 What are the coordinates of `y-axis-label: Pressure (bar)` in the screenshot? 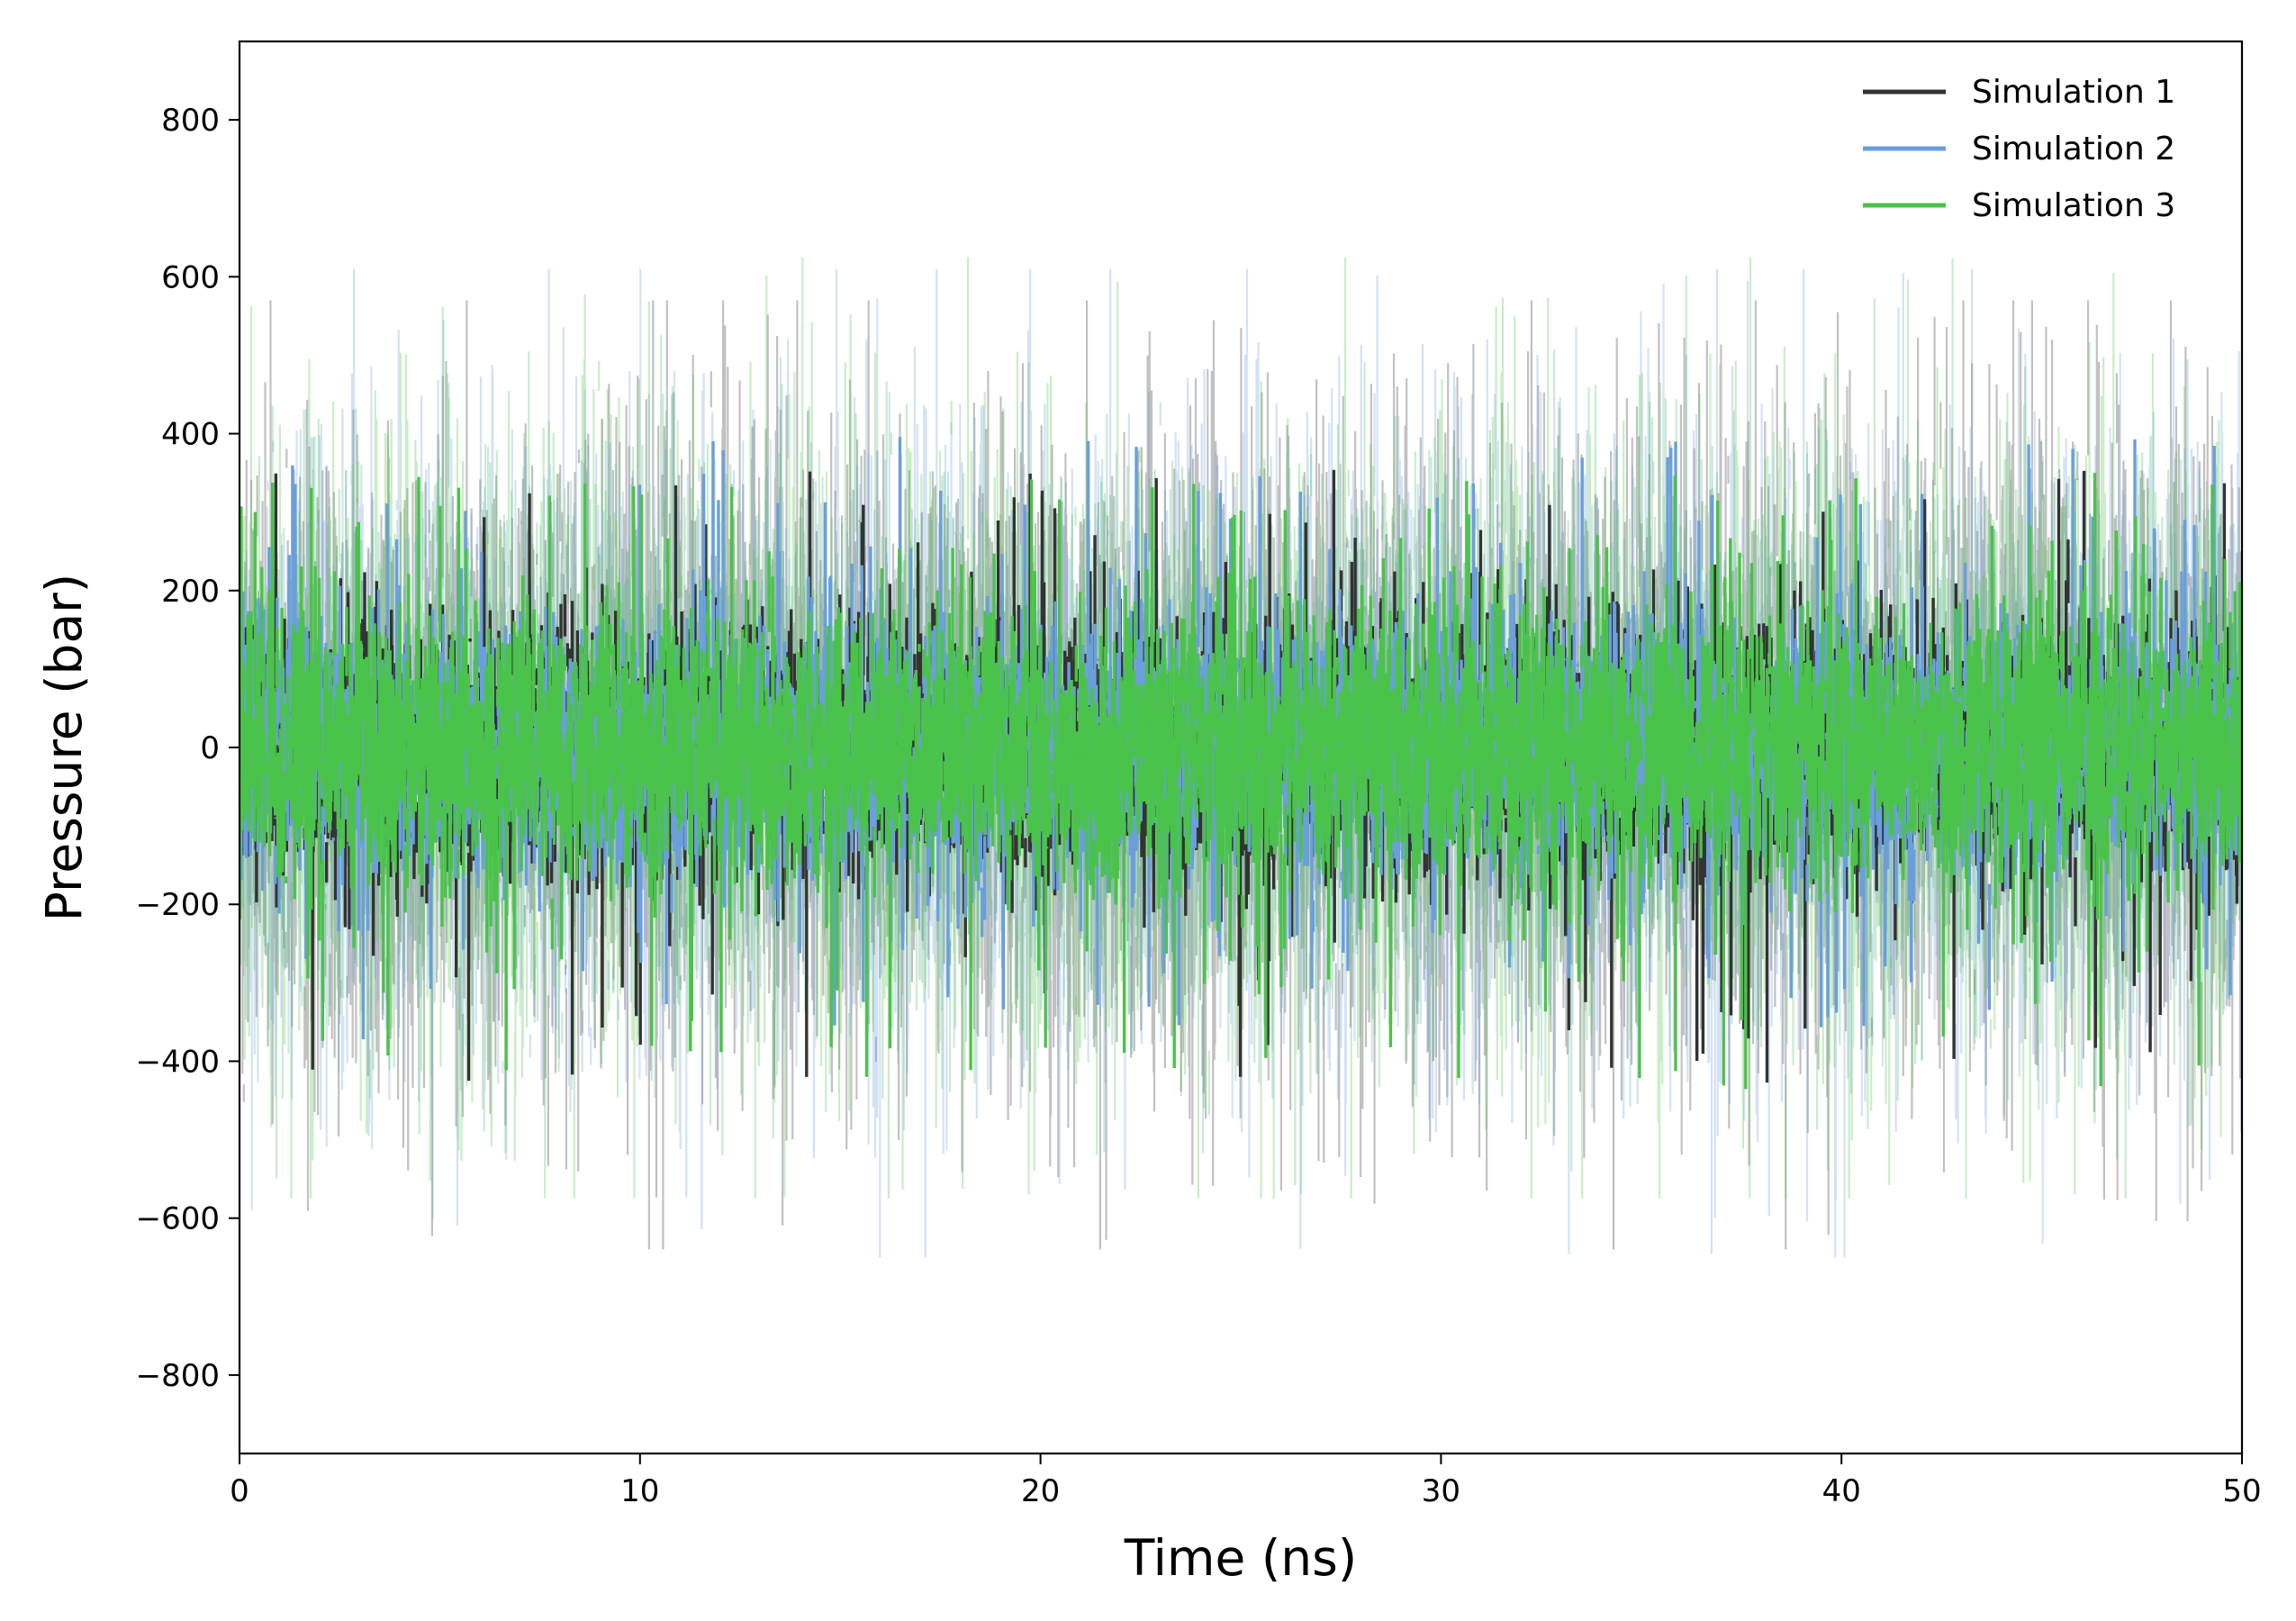 It's located at (64, 747).